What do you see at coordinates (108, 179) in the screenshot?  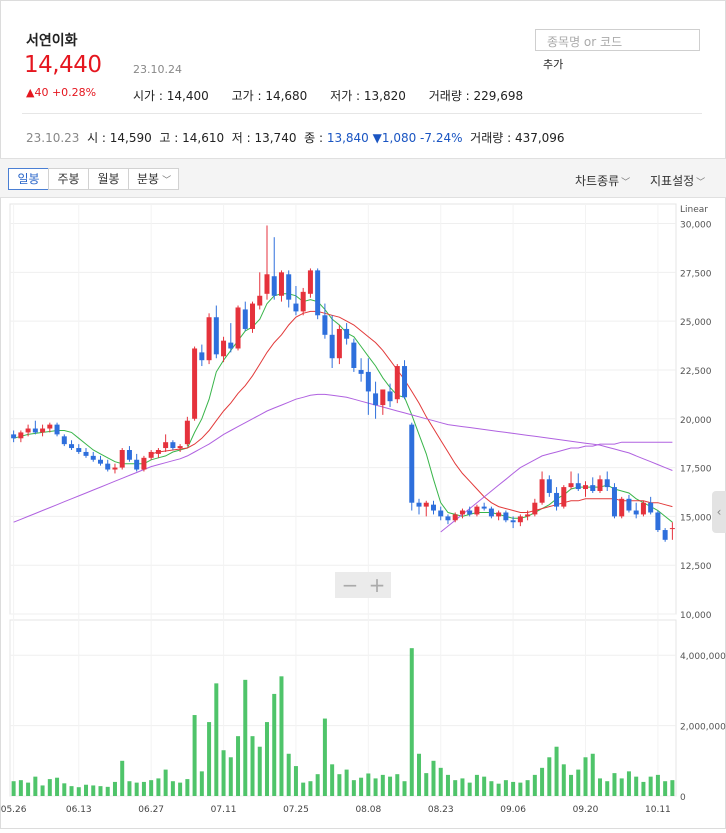 I see `tab-monthly: 월봉` at bounding box center [108, 179].